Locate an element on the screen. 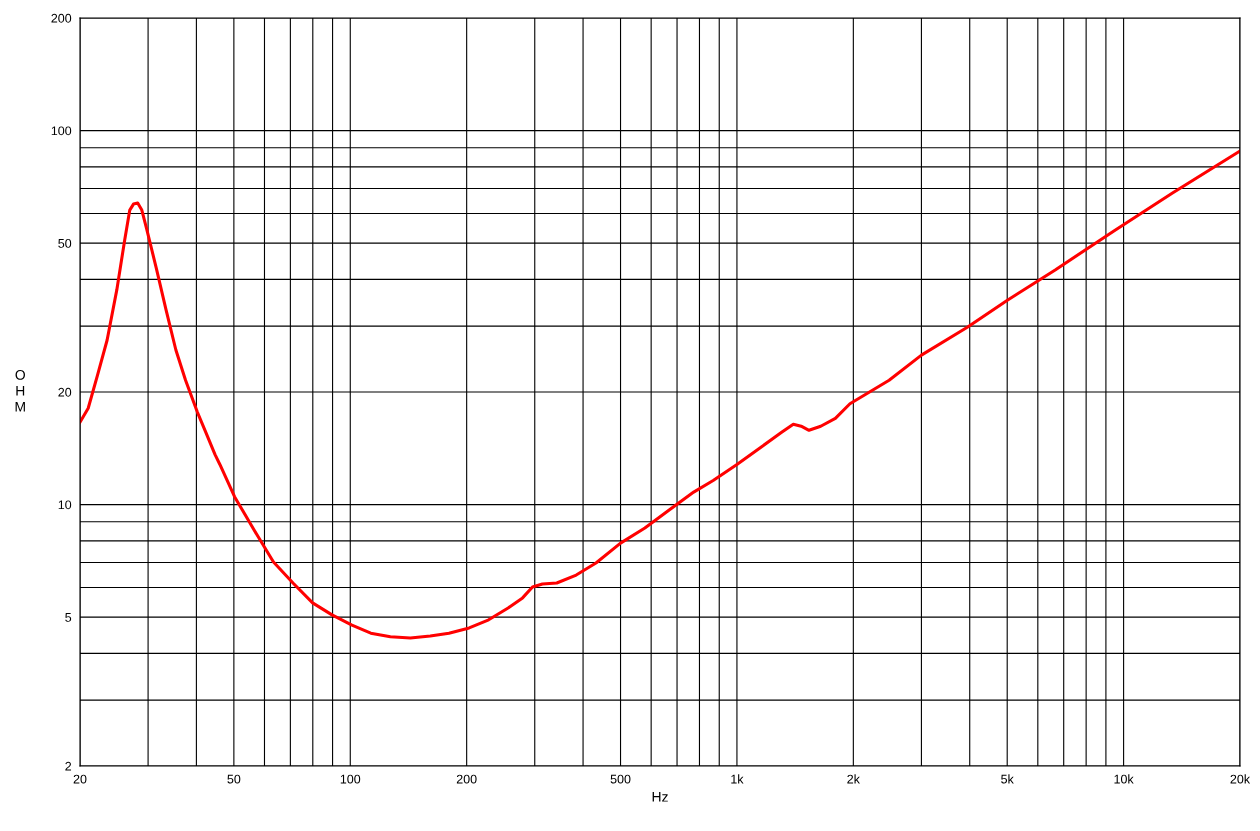  x-tick-label: 20 is located at coordinates (80, 779).